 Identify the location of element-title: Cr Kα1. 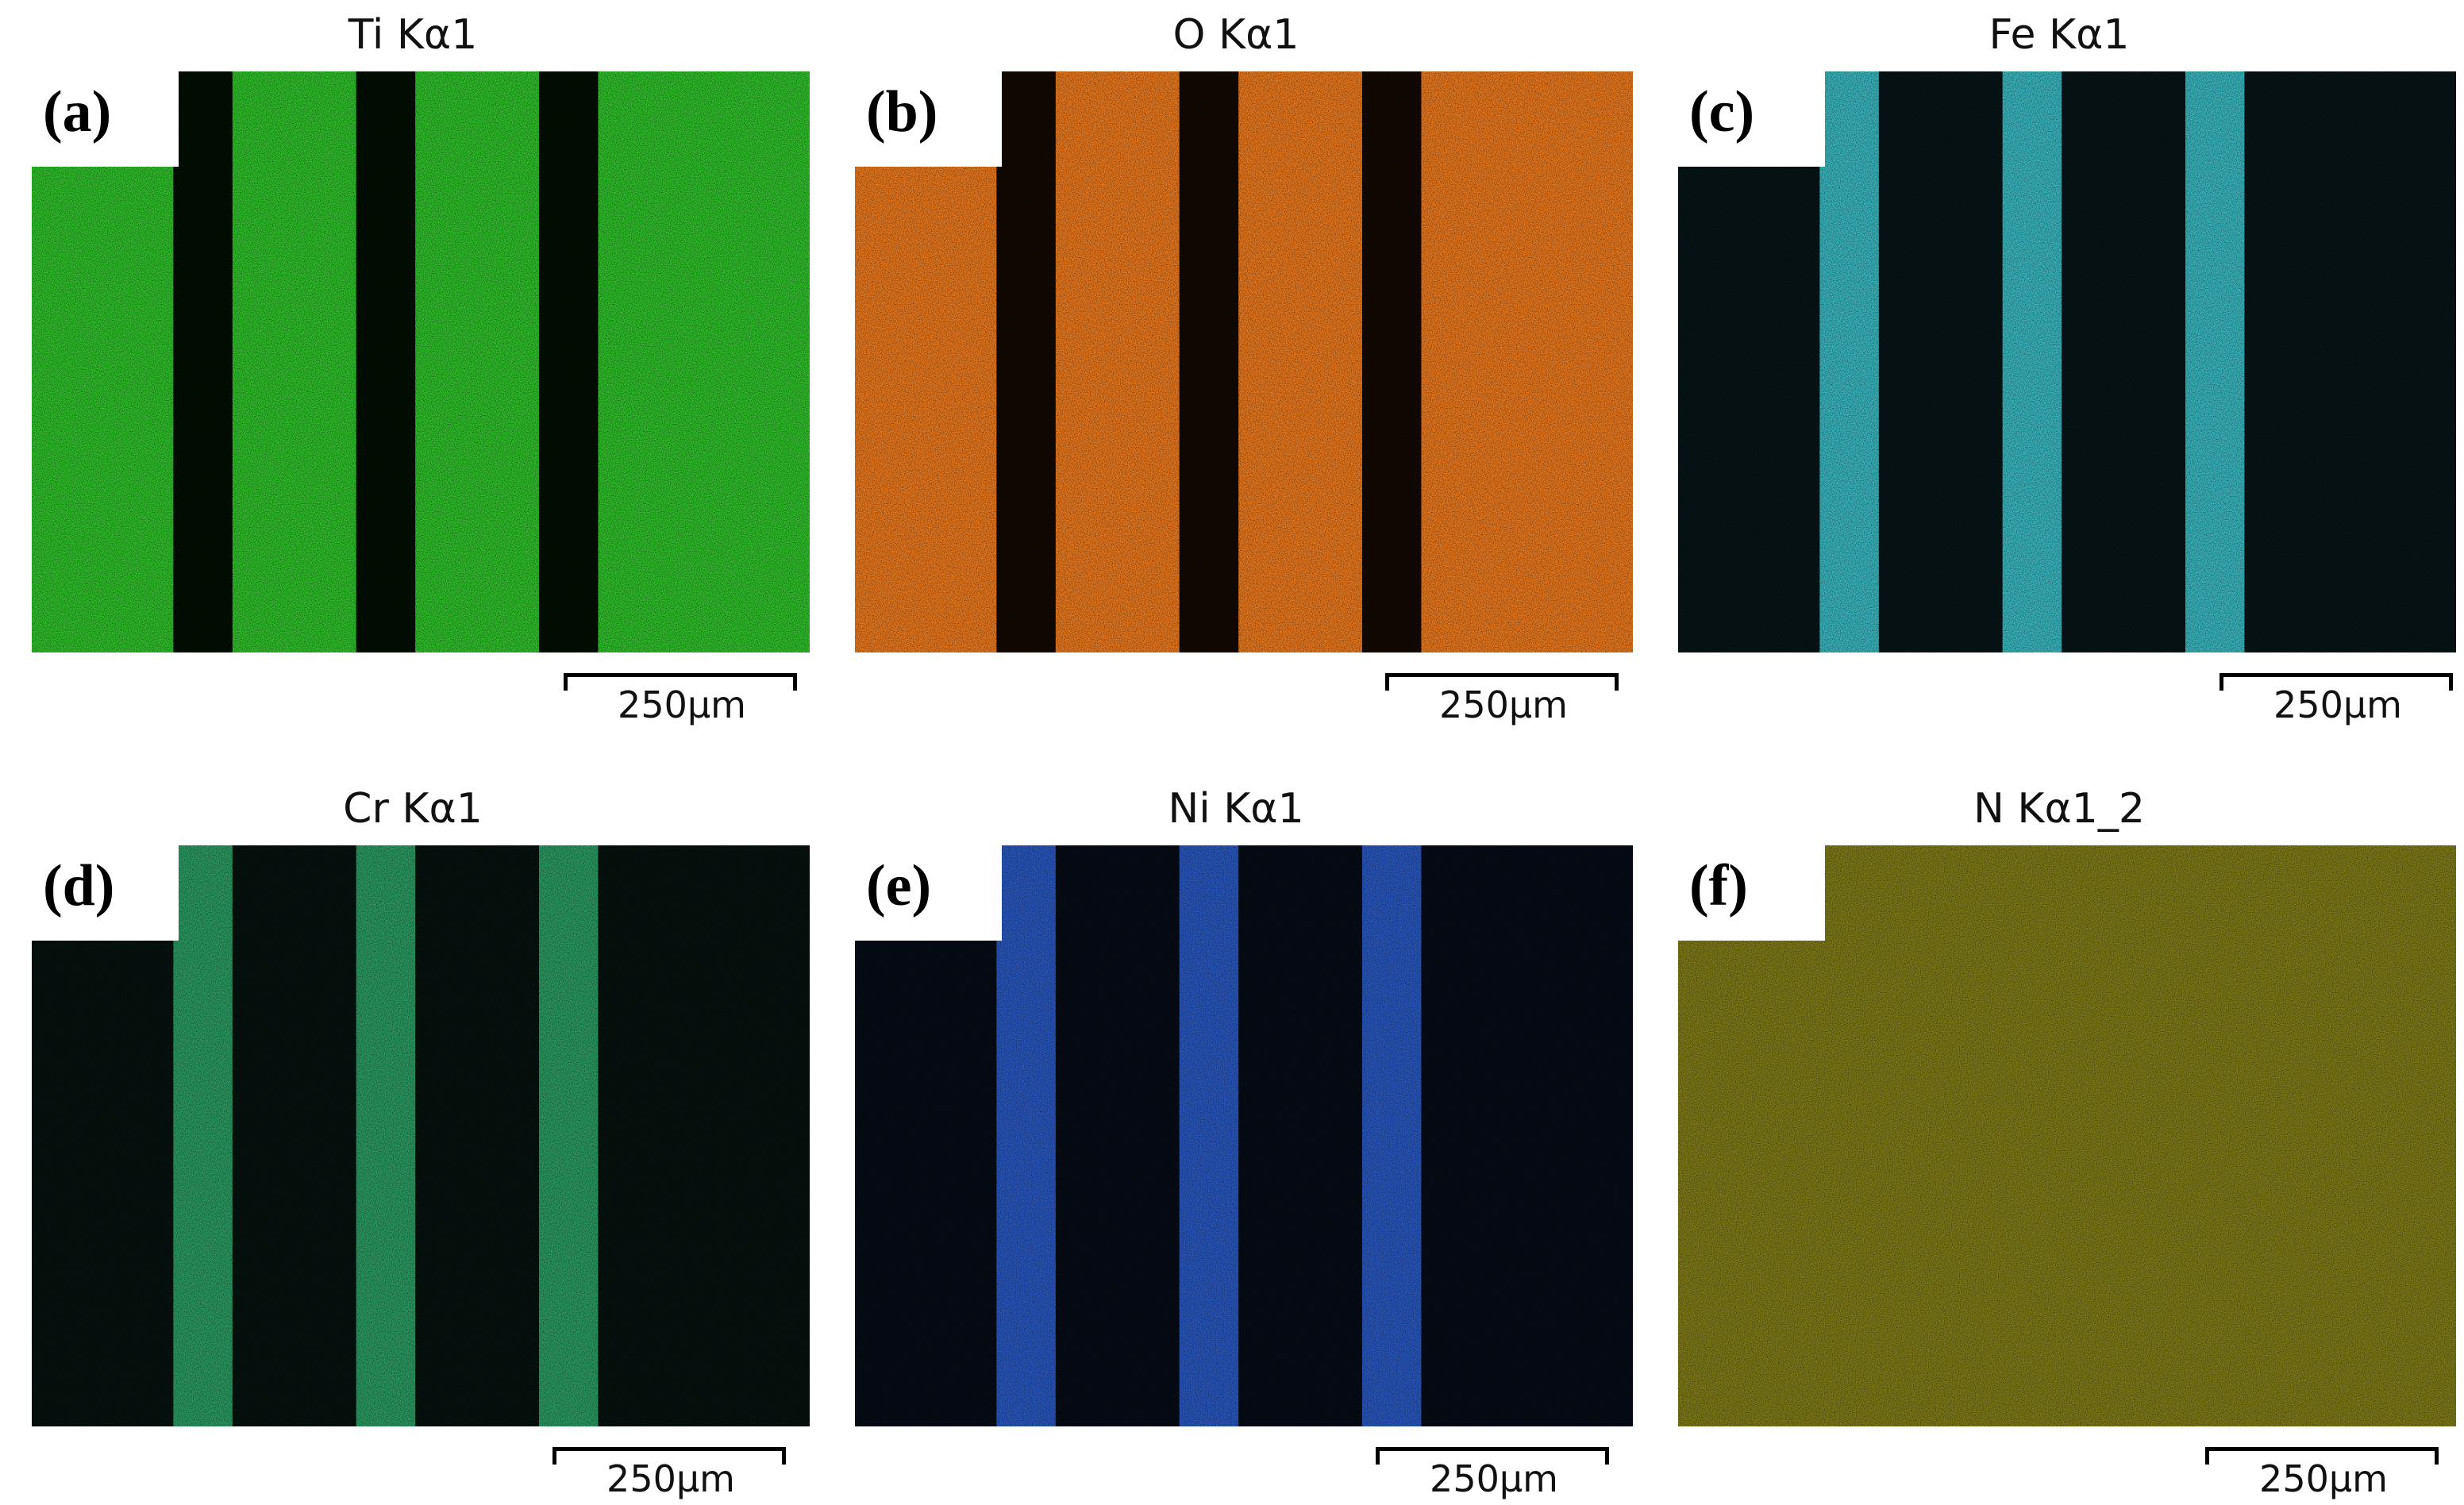
(413, 809).